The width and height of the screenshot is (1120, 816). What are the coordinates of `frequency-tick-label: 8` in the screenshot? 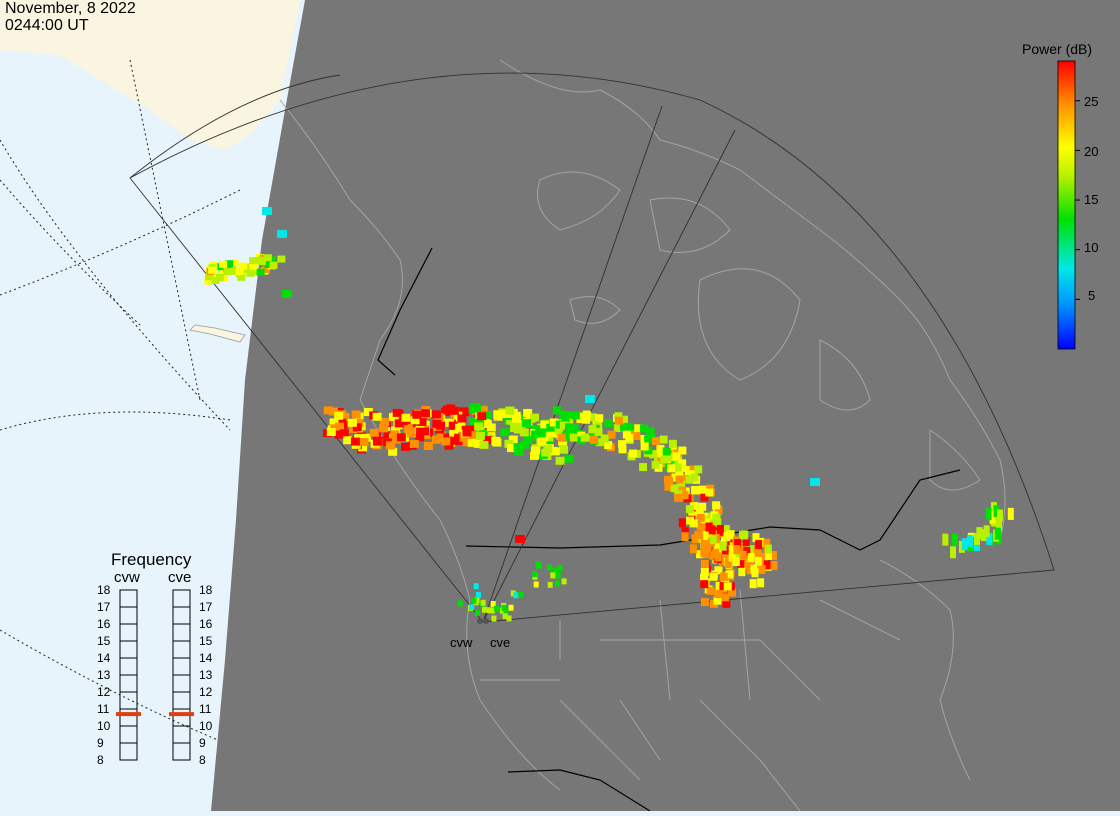 It's located at (202, 760).